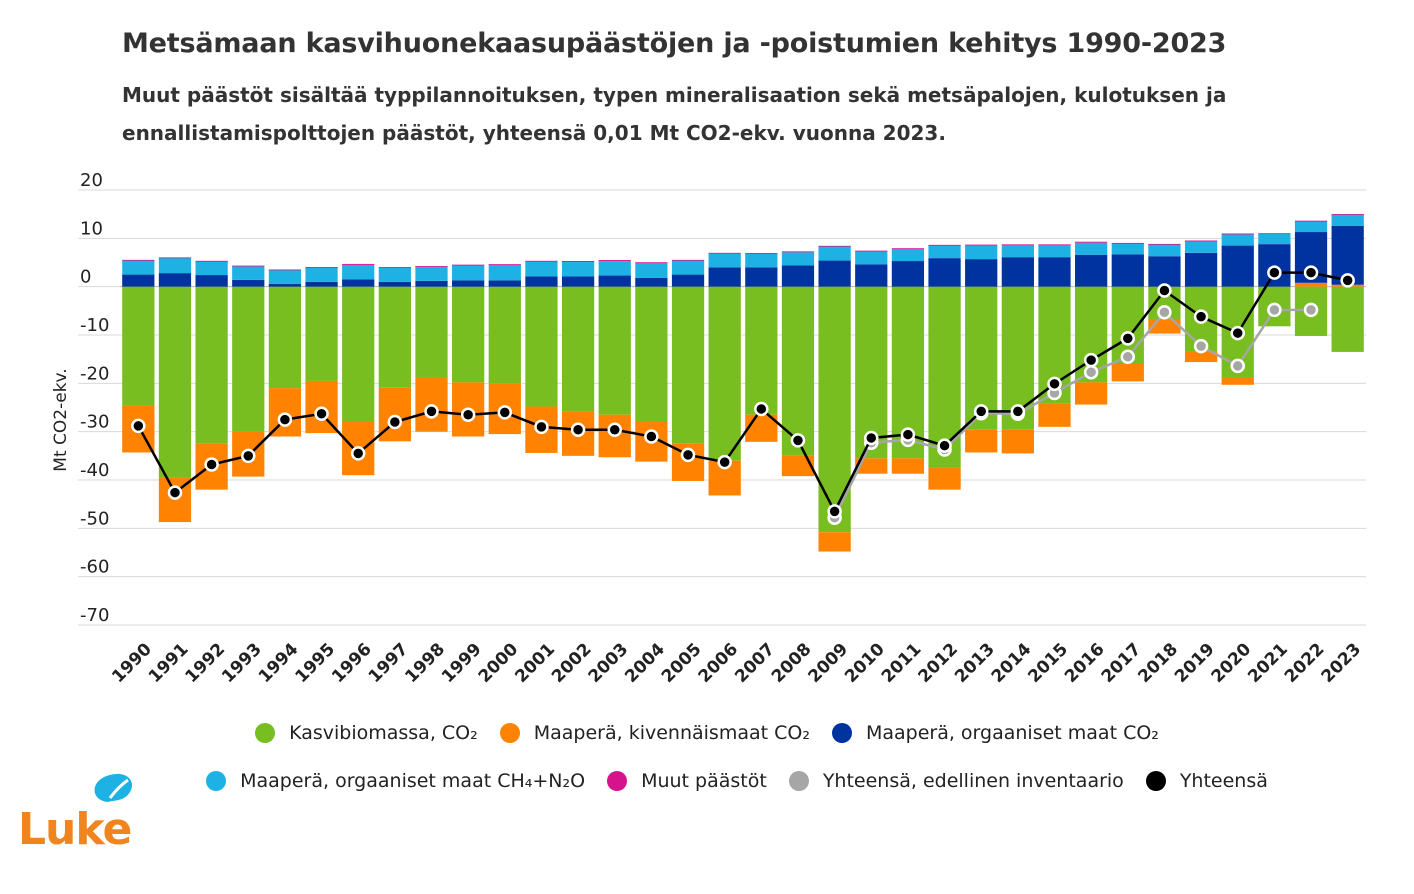 This screenshot has width=1414, height=894. What do you see at coordinates (865, 663) in the screenshot?
I see `x-tick-label: 2010` at bounding box center [865, 663].